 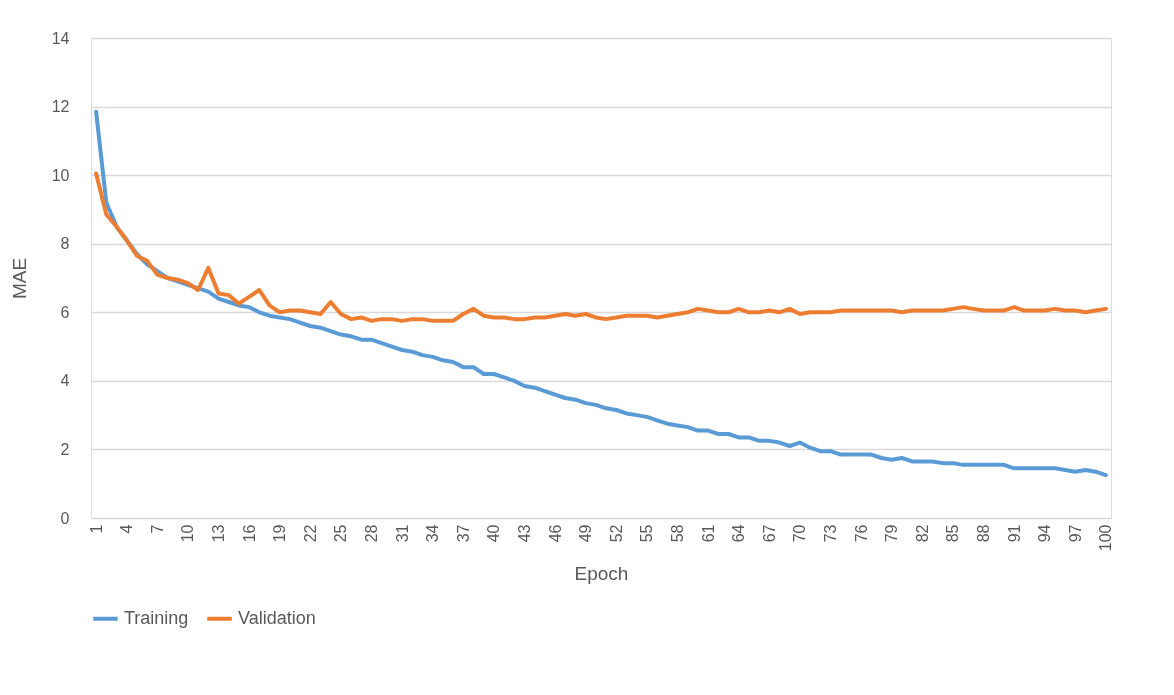 What do you see at coordinates (1075, 533) in the screenshot?
I see `x-tick-label: 97` at bounding box center [1075, 533].